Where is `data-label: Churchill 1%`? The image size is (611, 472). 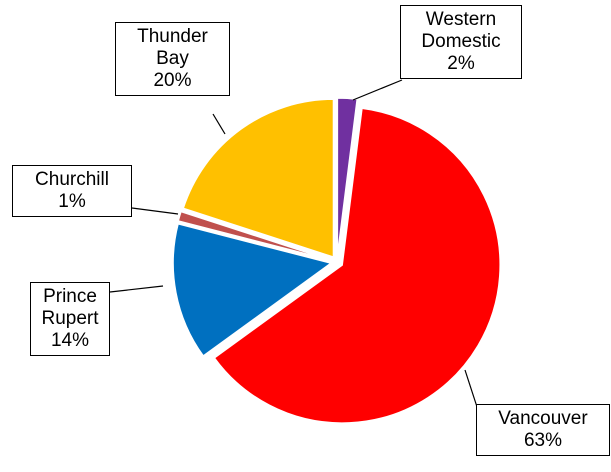 data-label: Churchill 1% is located at coordinates (72, 191).